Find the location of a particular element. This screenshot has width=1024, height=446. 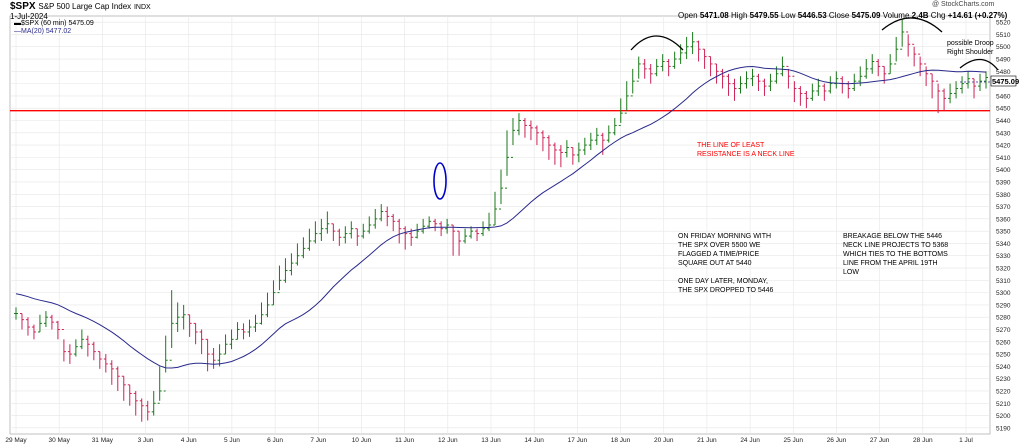

y-tick-label: 5330 is located at coordinates (1003, 256).